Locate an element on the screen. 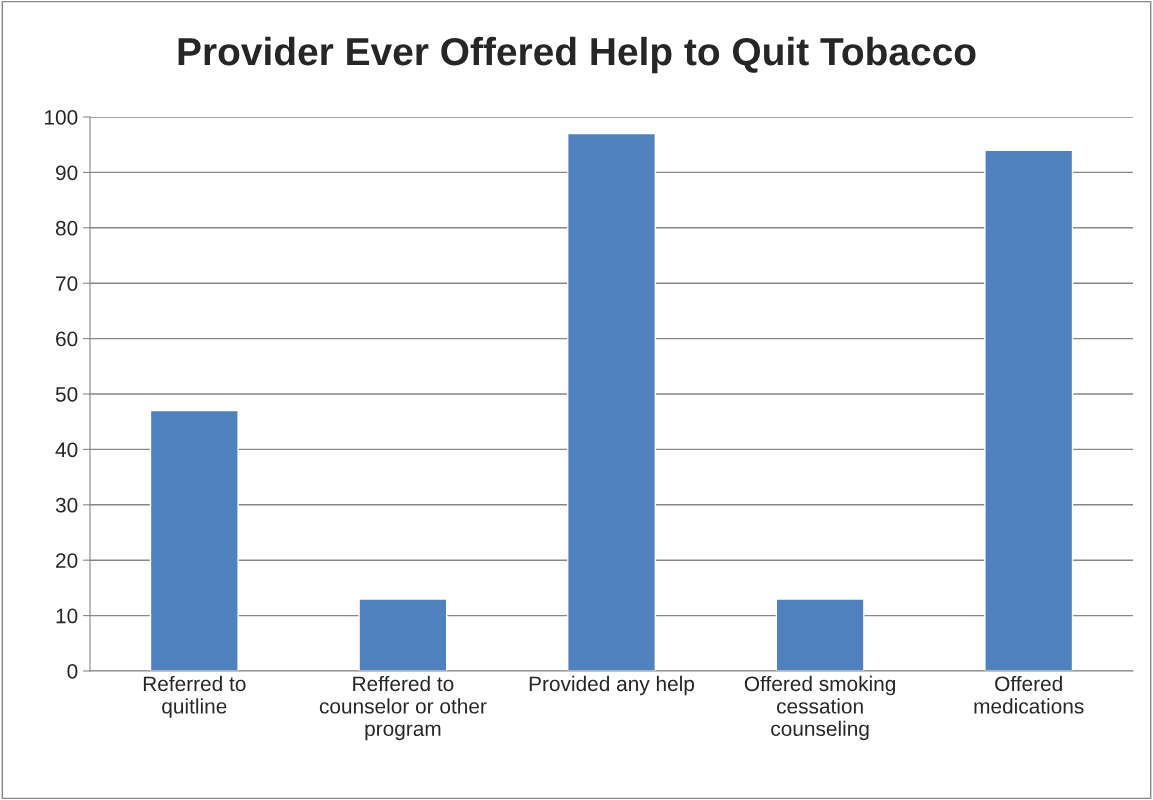 This screenshot has width=1153, height=800. x-tick-label: Offered medications is located at coordinates (1029, 694).